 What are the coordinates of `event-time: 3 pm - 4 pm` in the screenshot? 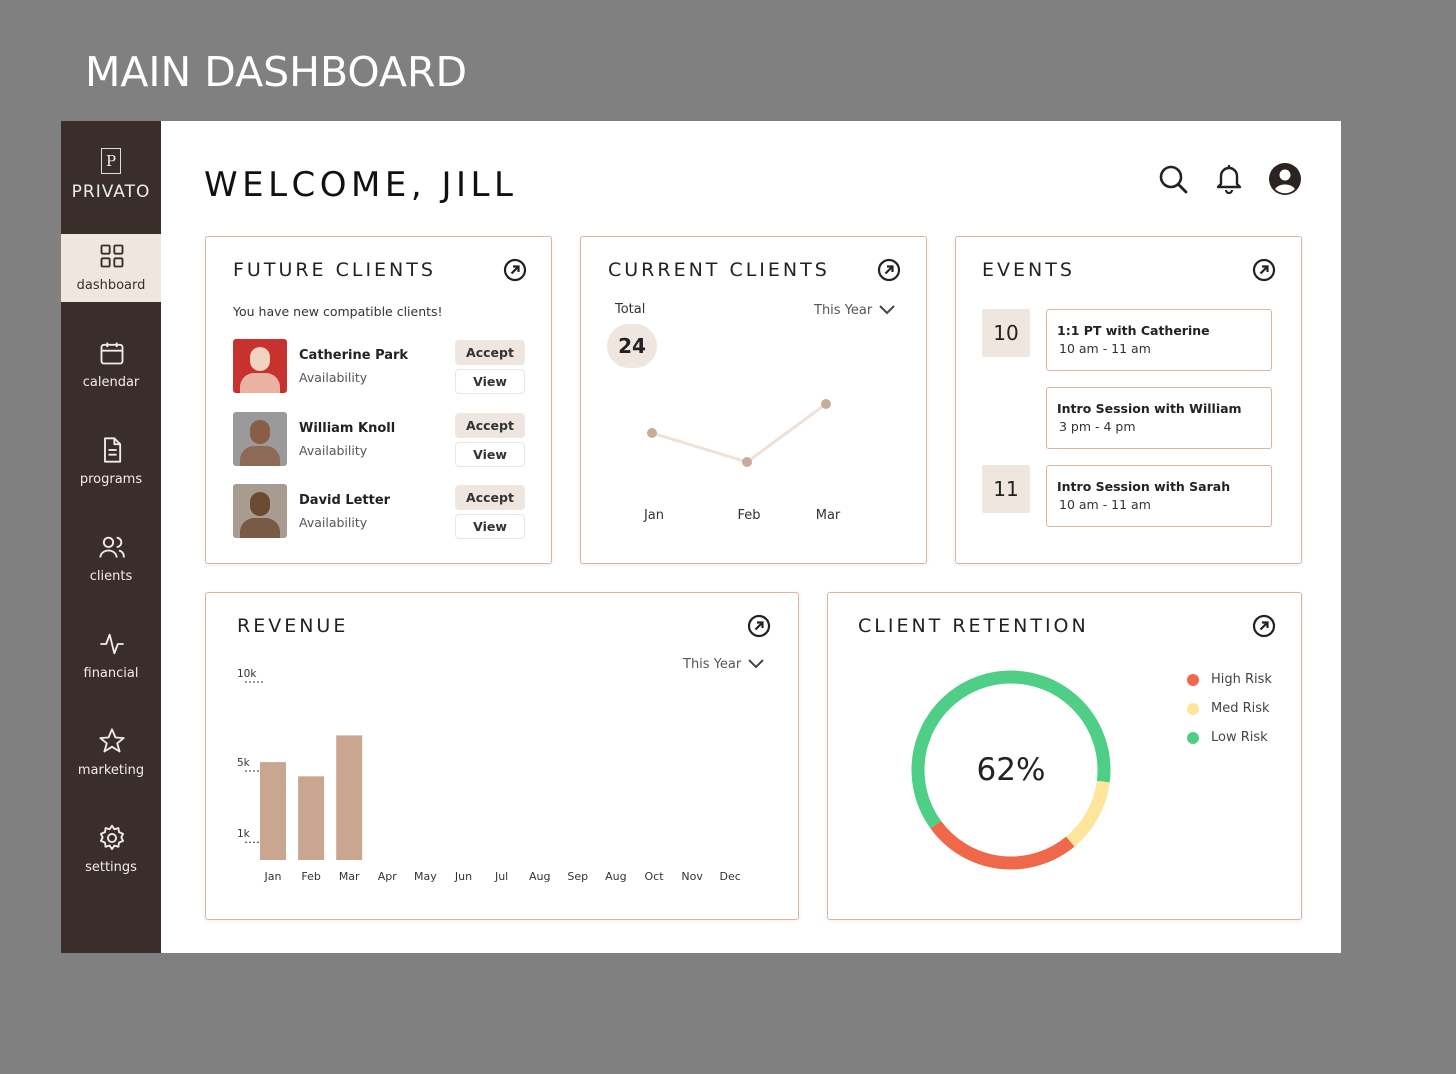 It's located at (1097, 426).